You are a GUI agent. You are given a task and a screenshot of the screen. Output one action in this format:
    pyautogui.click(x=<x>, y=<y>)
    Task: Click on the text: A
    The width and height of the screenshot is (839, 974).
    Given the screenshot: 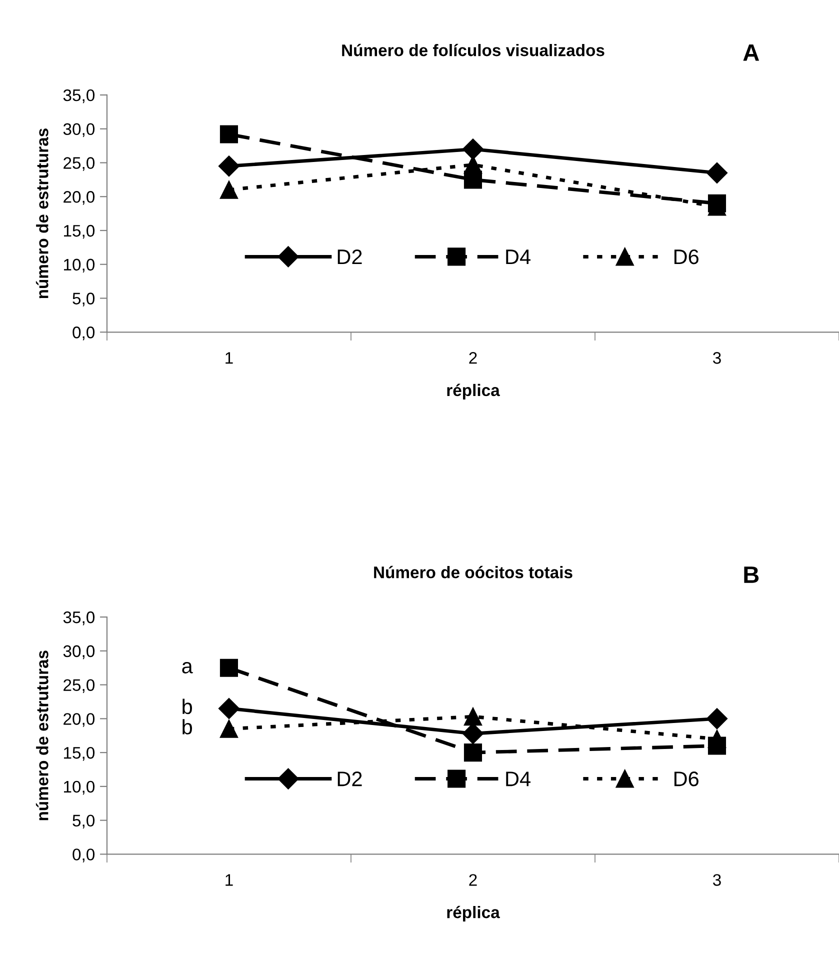 What is the action you would take?
    pyautogui.click(x=751, y=52)
    